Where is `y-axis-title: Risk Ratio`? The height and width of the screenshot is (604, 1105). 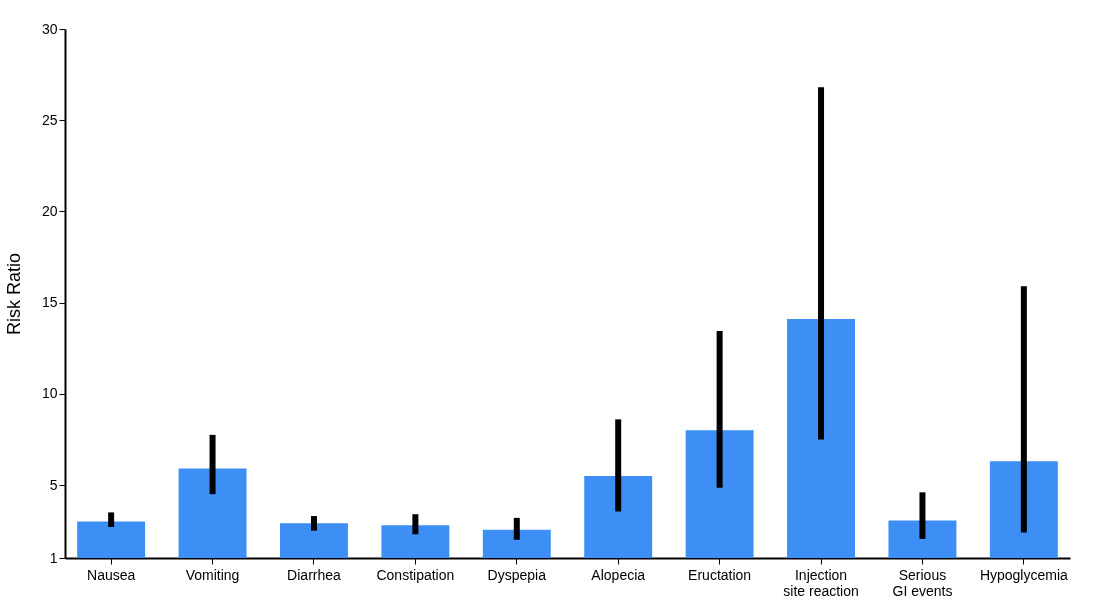
y-axis-title: Risk Ratio is located at coordinates (13, 294).